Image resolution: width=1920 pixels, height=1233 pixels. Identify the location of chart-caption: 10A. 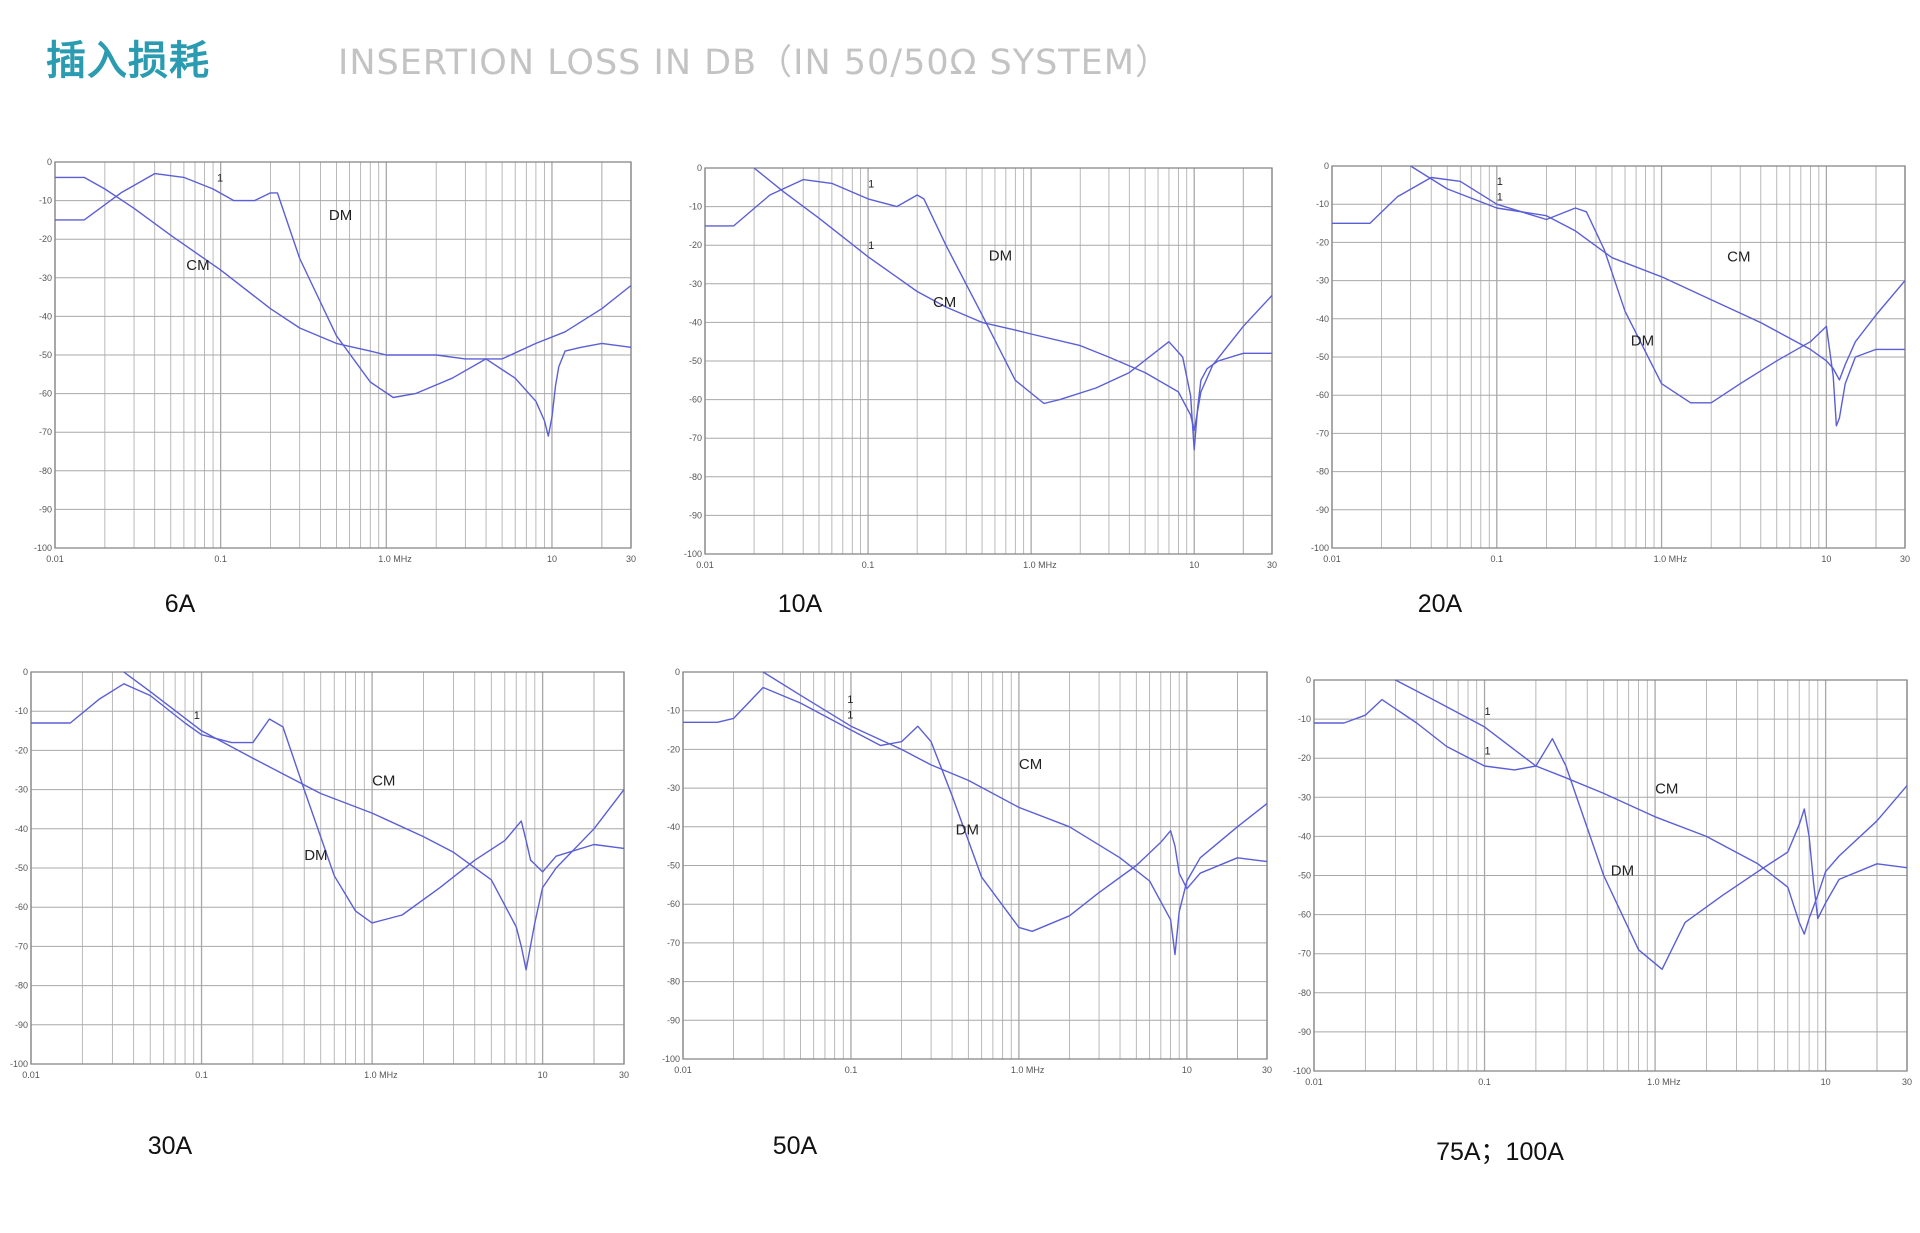
(800, 604).